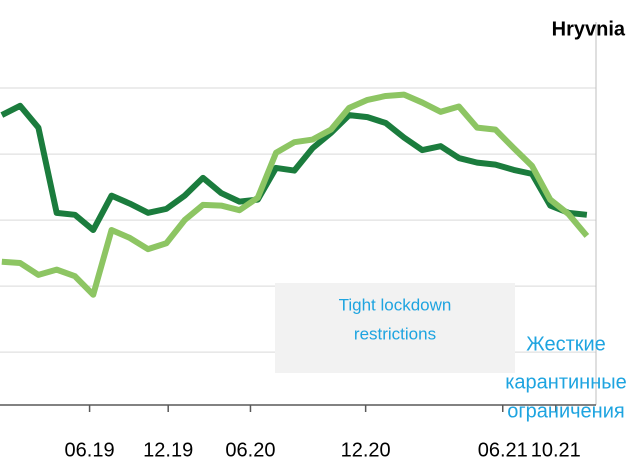 The height and width of the screenshot is (471, 636). What do you see at coordinates (90, 450) in the screenshot?
I see `x-tick-label: 06.19` at bounding box center [90, 450].